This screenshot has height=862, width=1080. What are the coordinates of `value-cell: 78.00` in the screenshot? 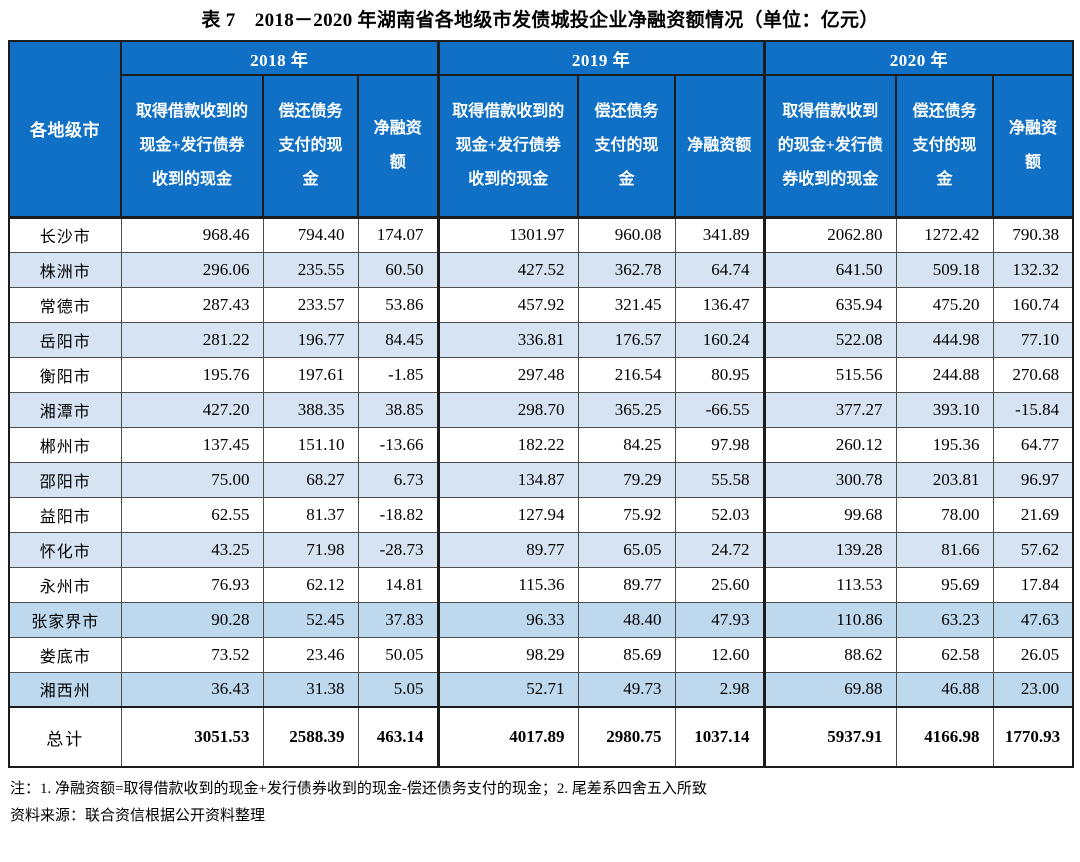 It's located at (944, 514).